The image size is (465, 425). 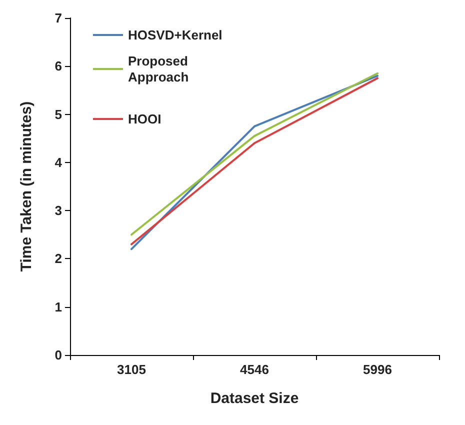 I want to click on y-tick-label: 2, so click(x=58, y=258).